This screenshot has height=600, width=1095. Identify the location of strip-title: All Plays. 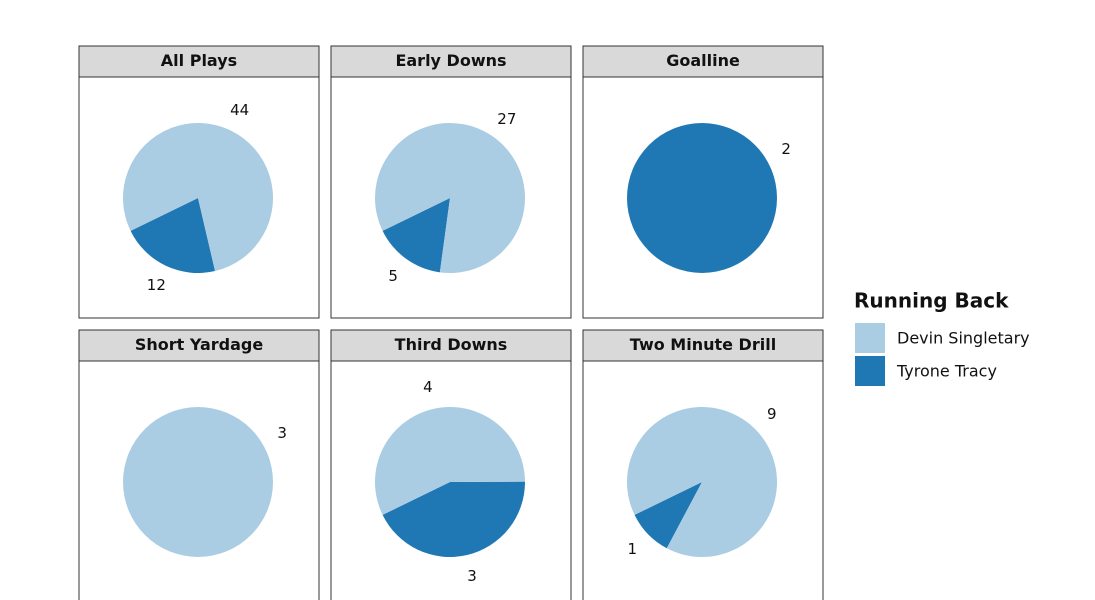
(199, 60).